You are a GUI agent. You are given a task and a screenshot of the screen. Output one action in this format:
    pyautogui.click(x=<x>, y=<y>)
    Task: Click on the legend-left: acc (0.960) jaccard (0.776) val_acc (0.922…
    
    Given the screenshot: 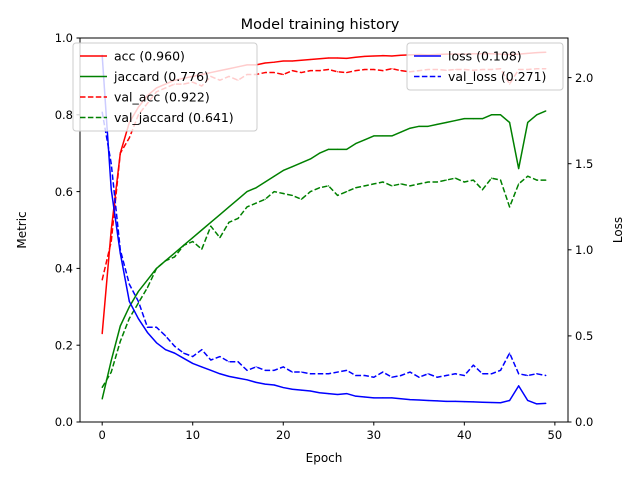 What is the action you would take?
    pyautogui.click(x=165, y=87)
    